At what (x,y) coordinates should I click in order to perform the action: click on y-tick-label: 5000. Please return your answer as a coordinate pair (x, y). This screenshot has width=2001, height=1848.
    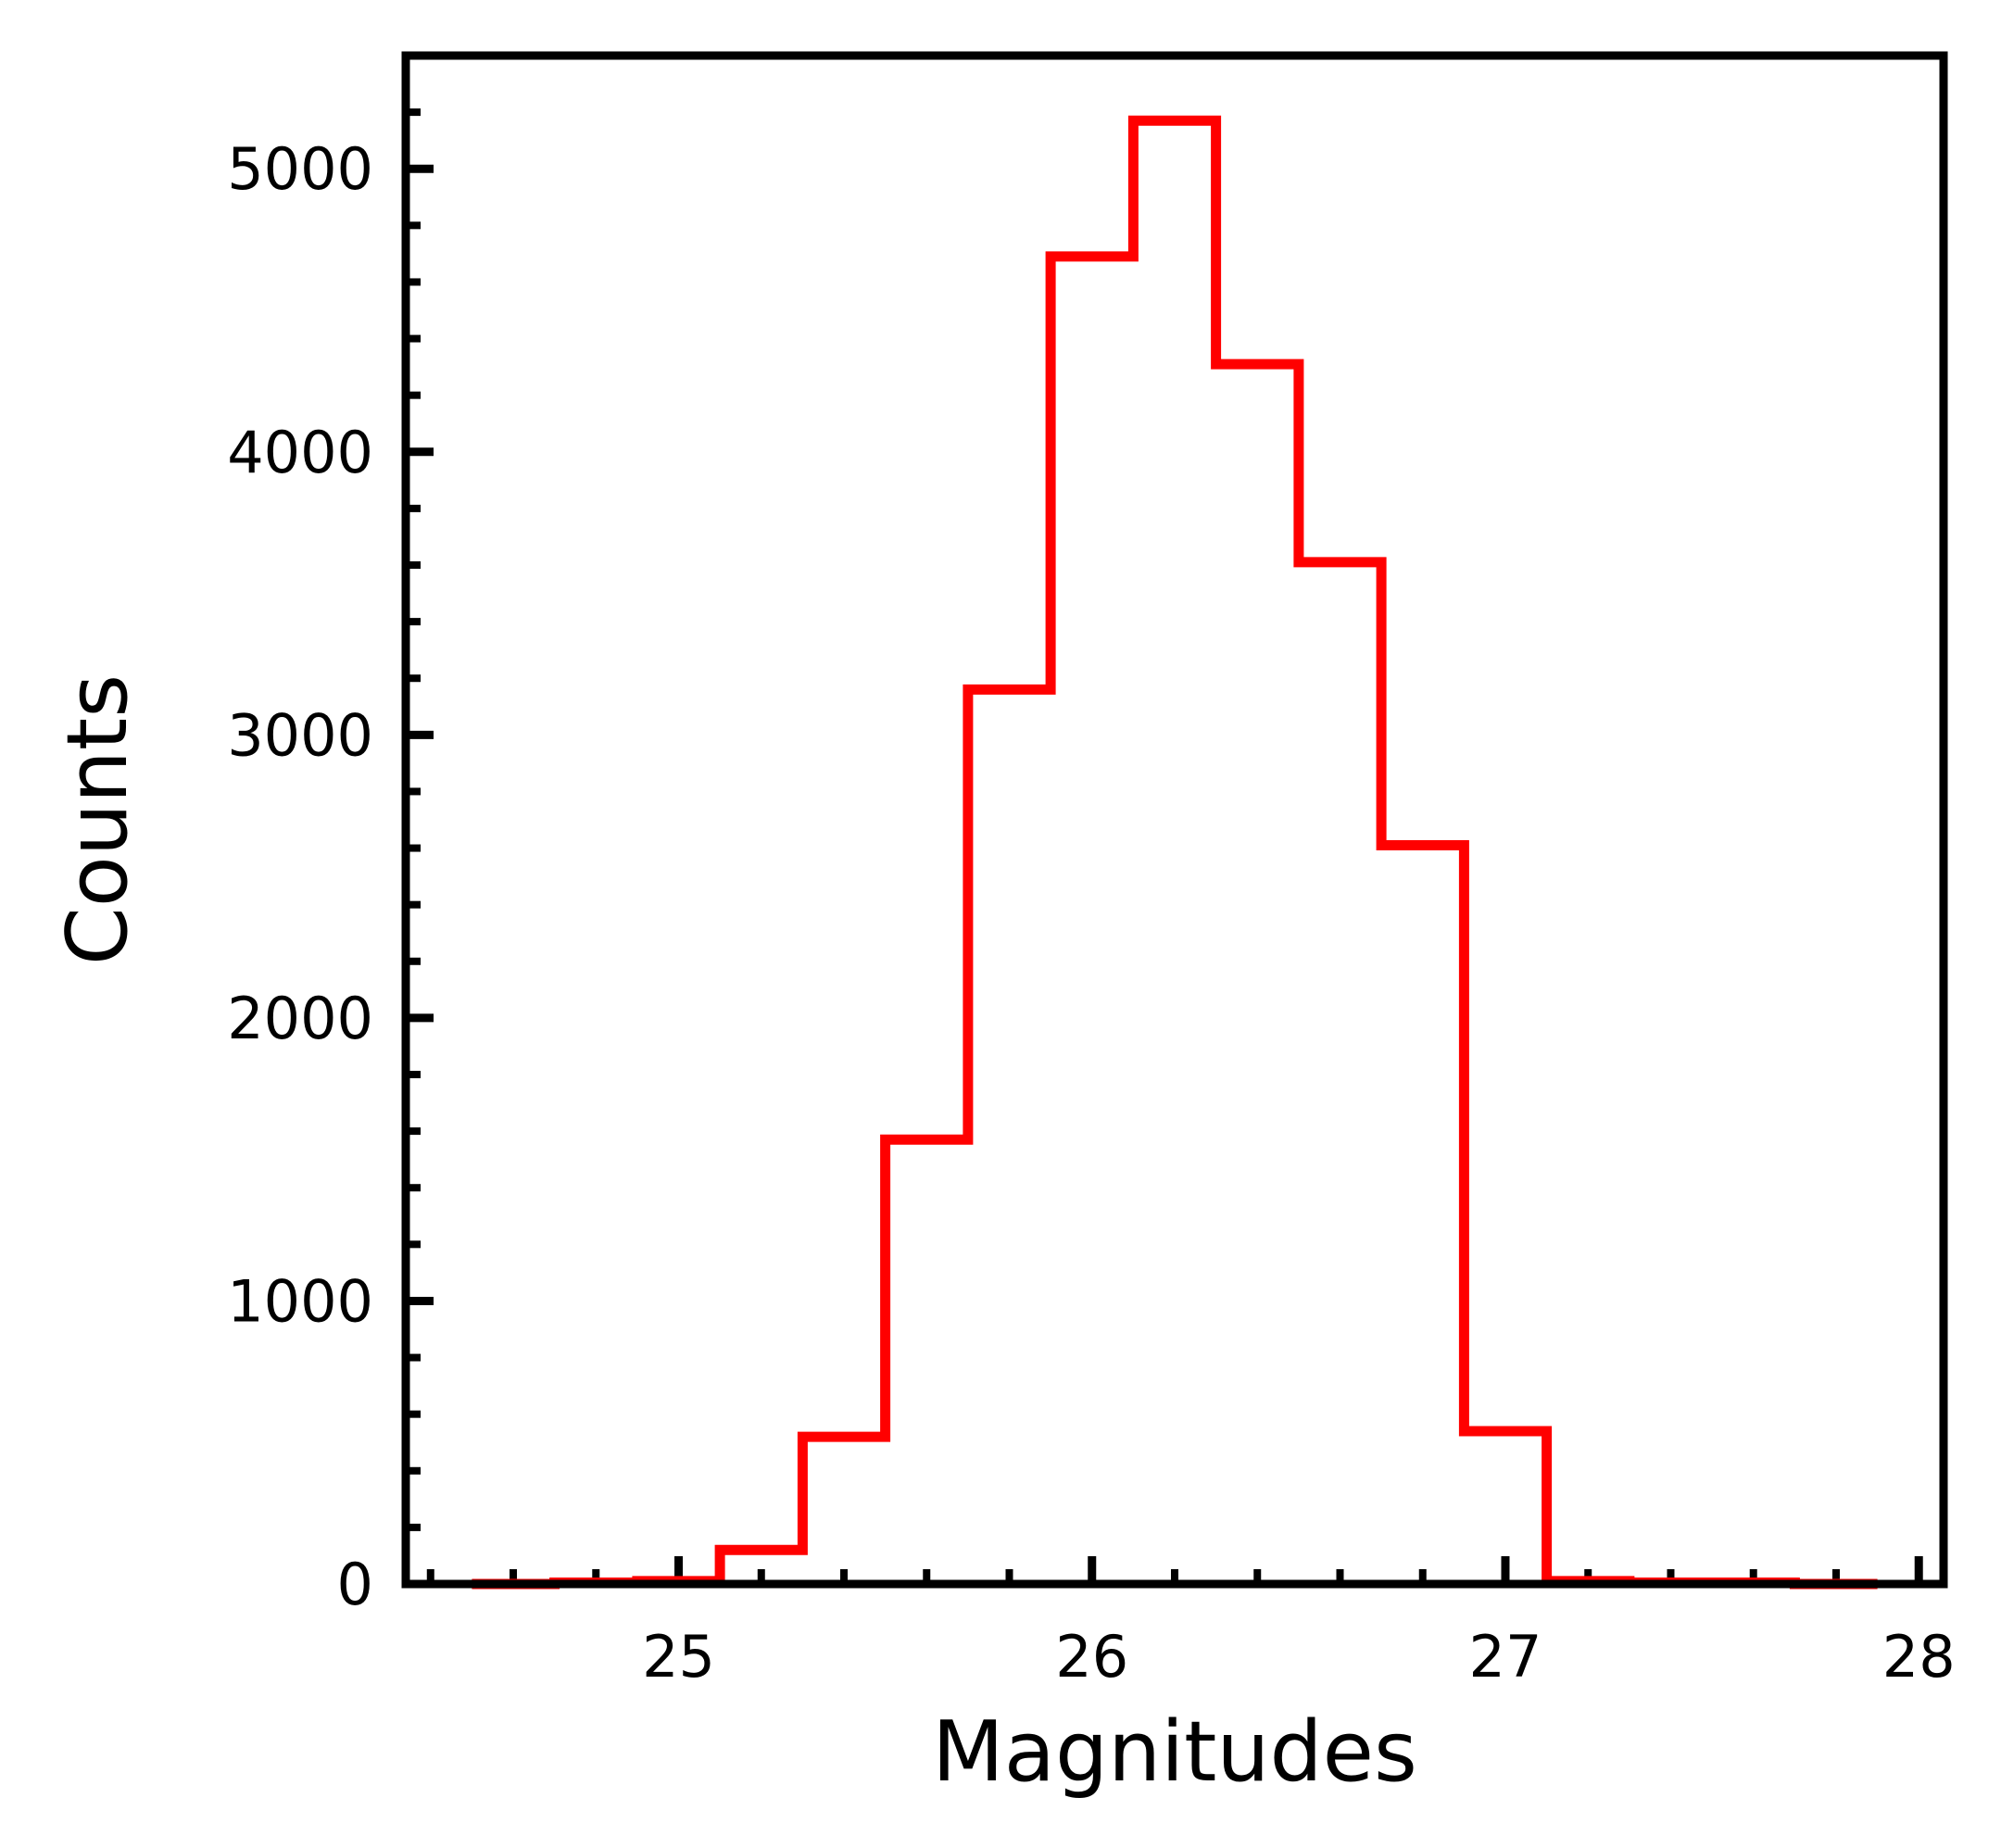
    Looking at the image, I should click on (300, 169).